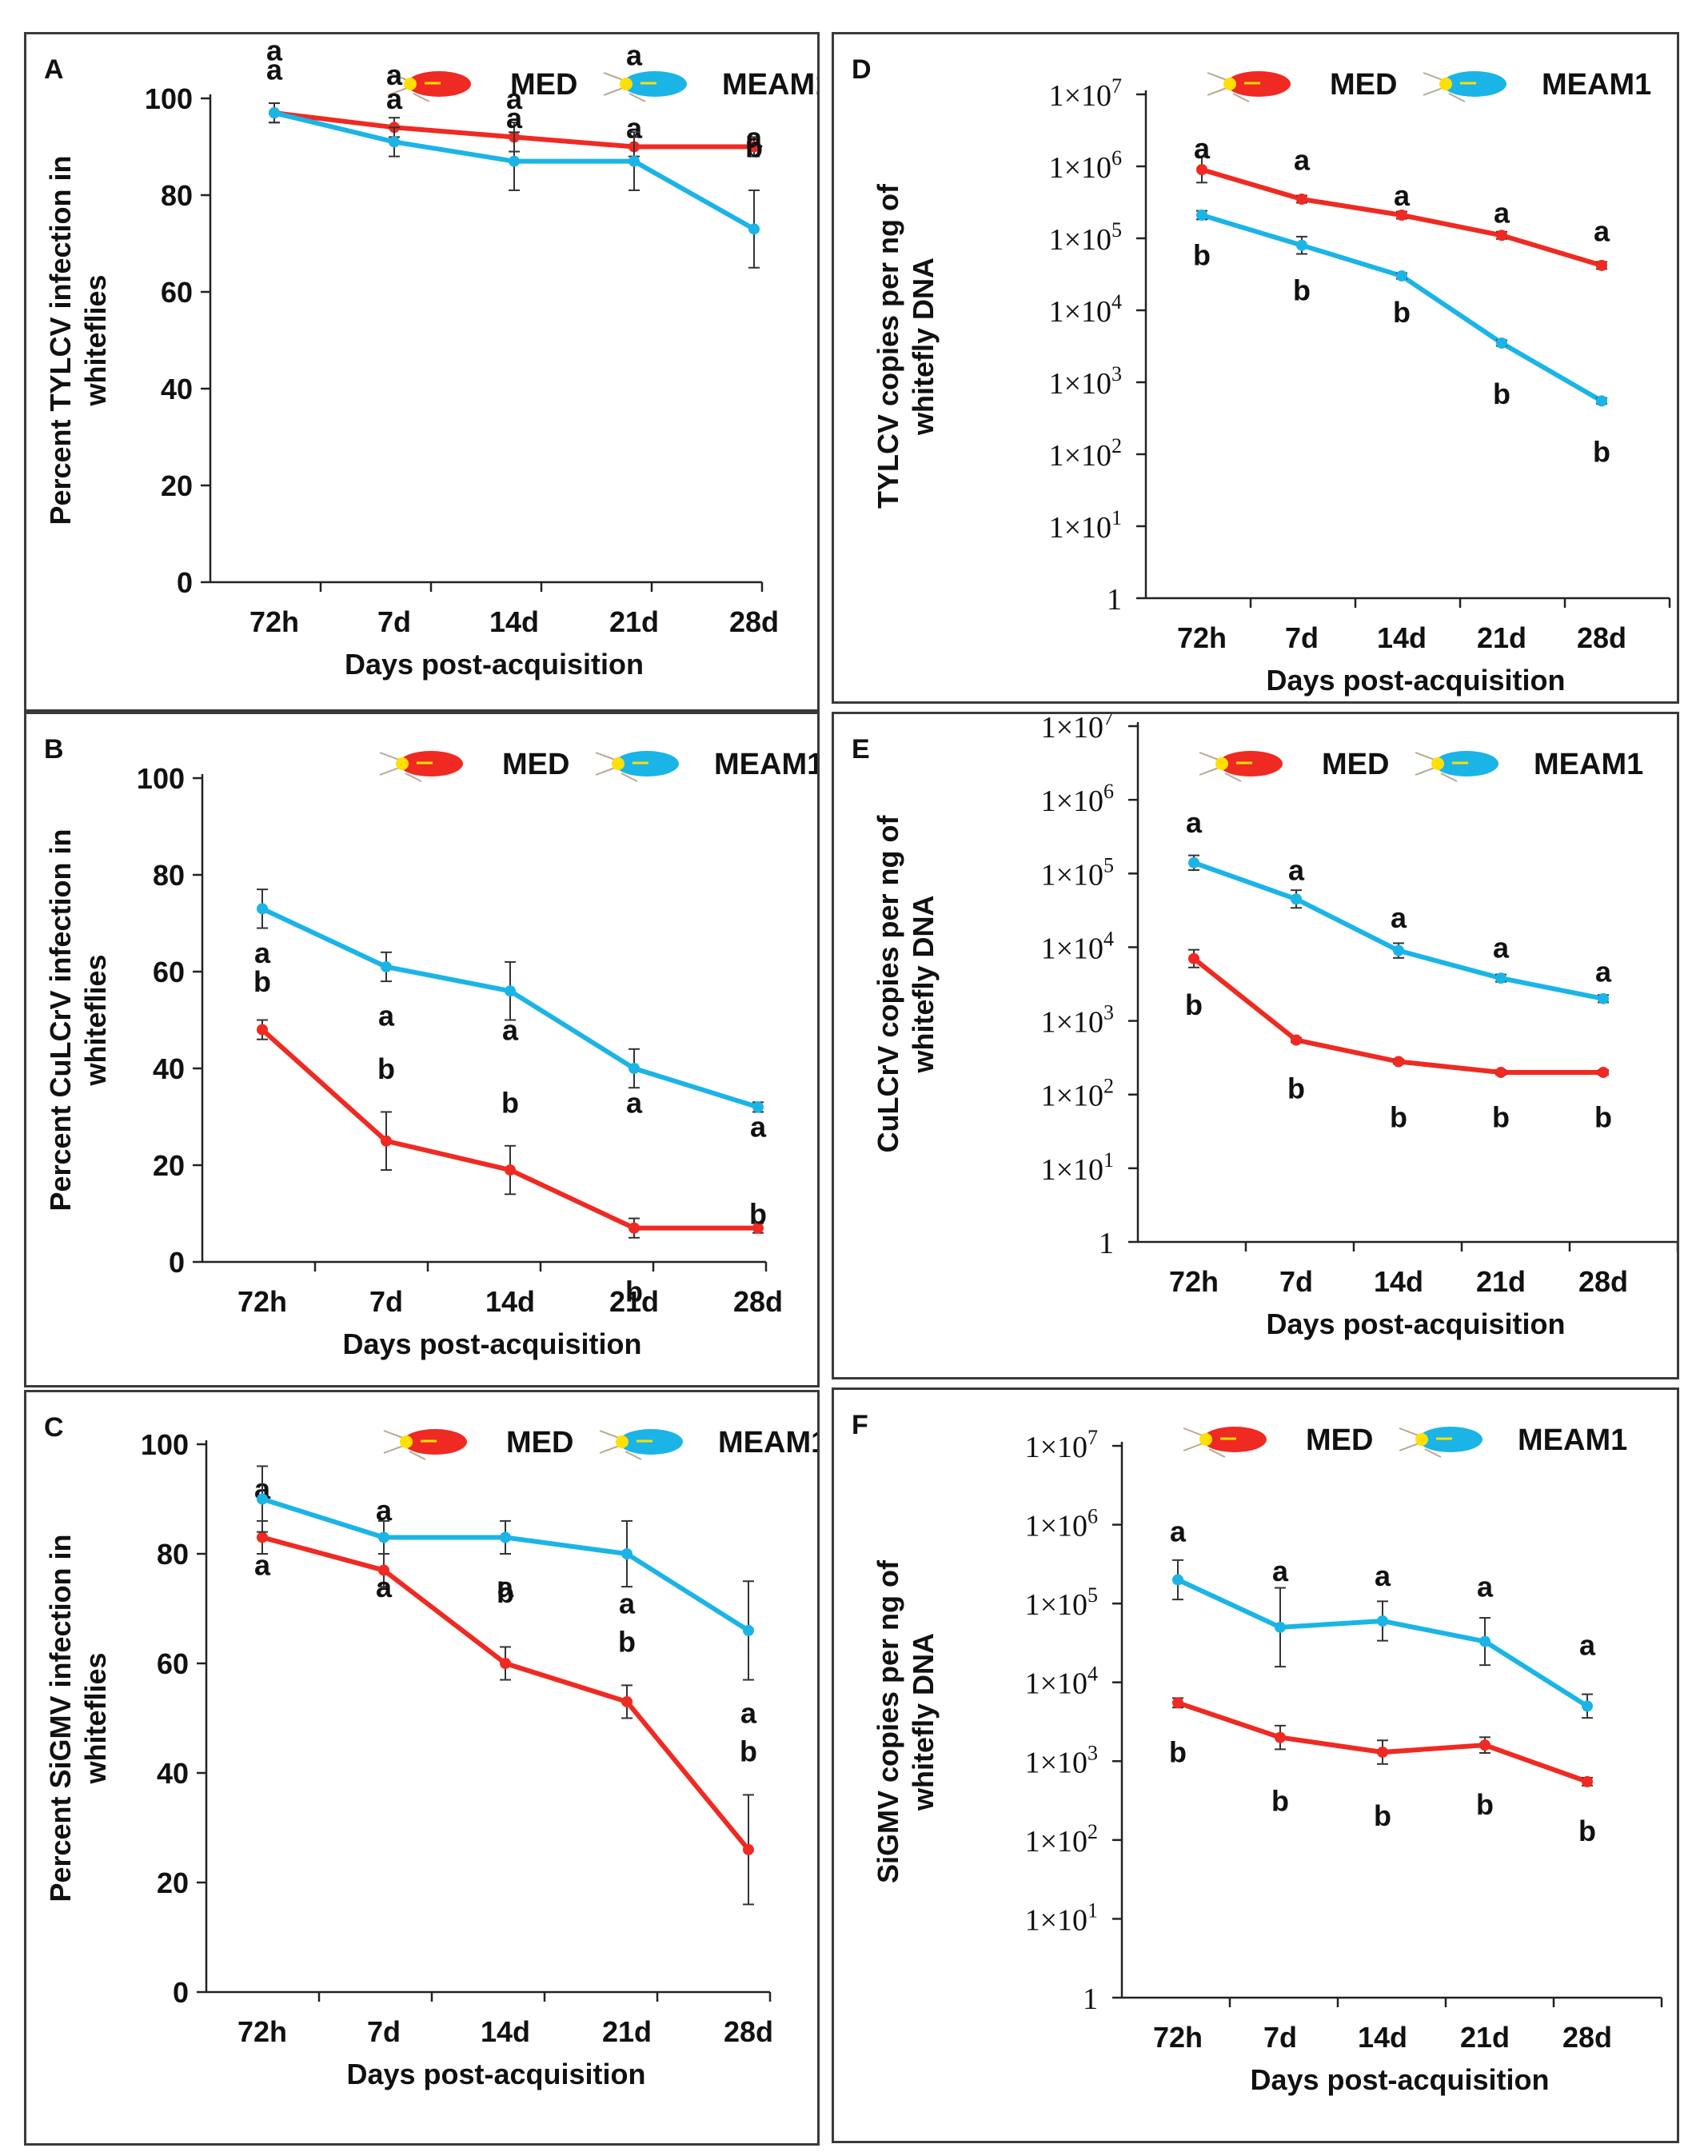 This screenshot has width=1708, height=2156. Describe the element at coordinates (60, 340) in the screenshot. I see `y-axis-title: Percent TYLCV infection in` at that location.